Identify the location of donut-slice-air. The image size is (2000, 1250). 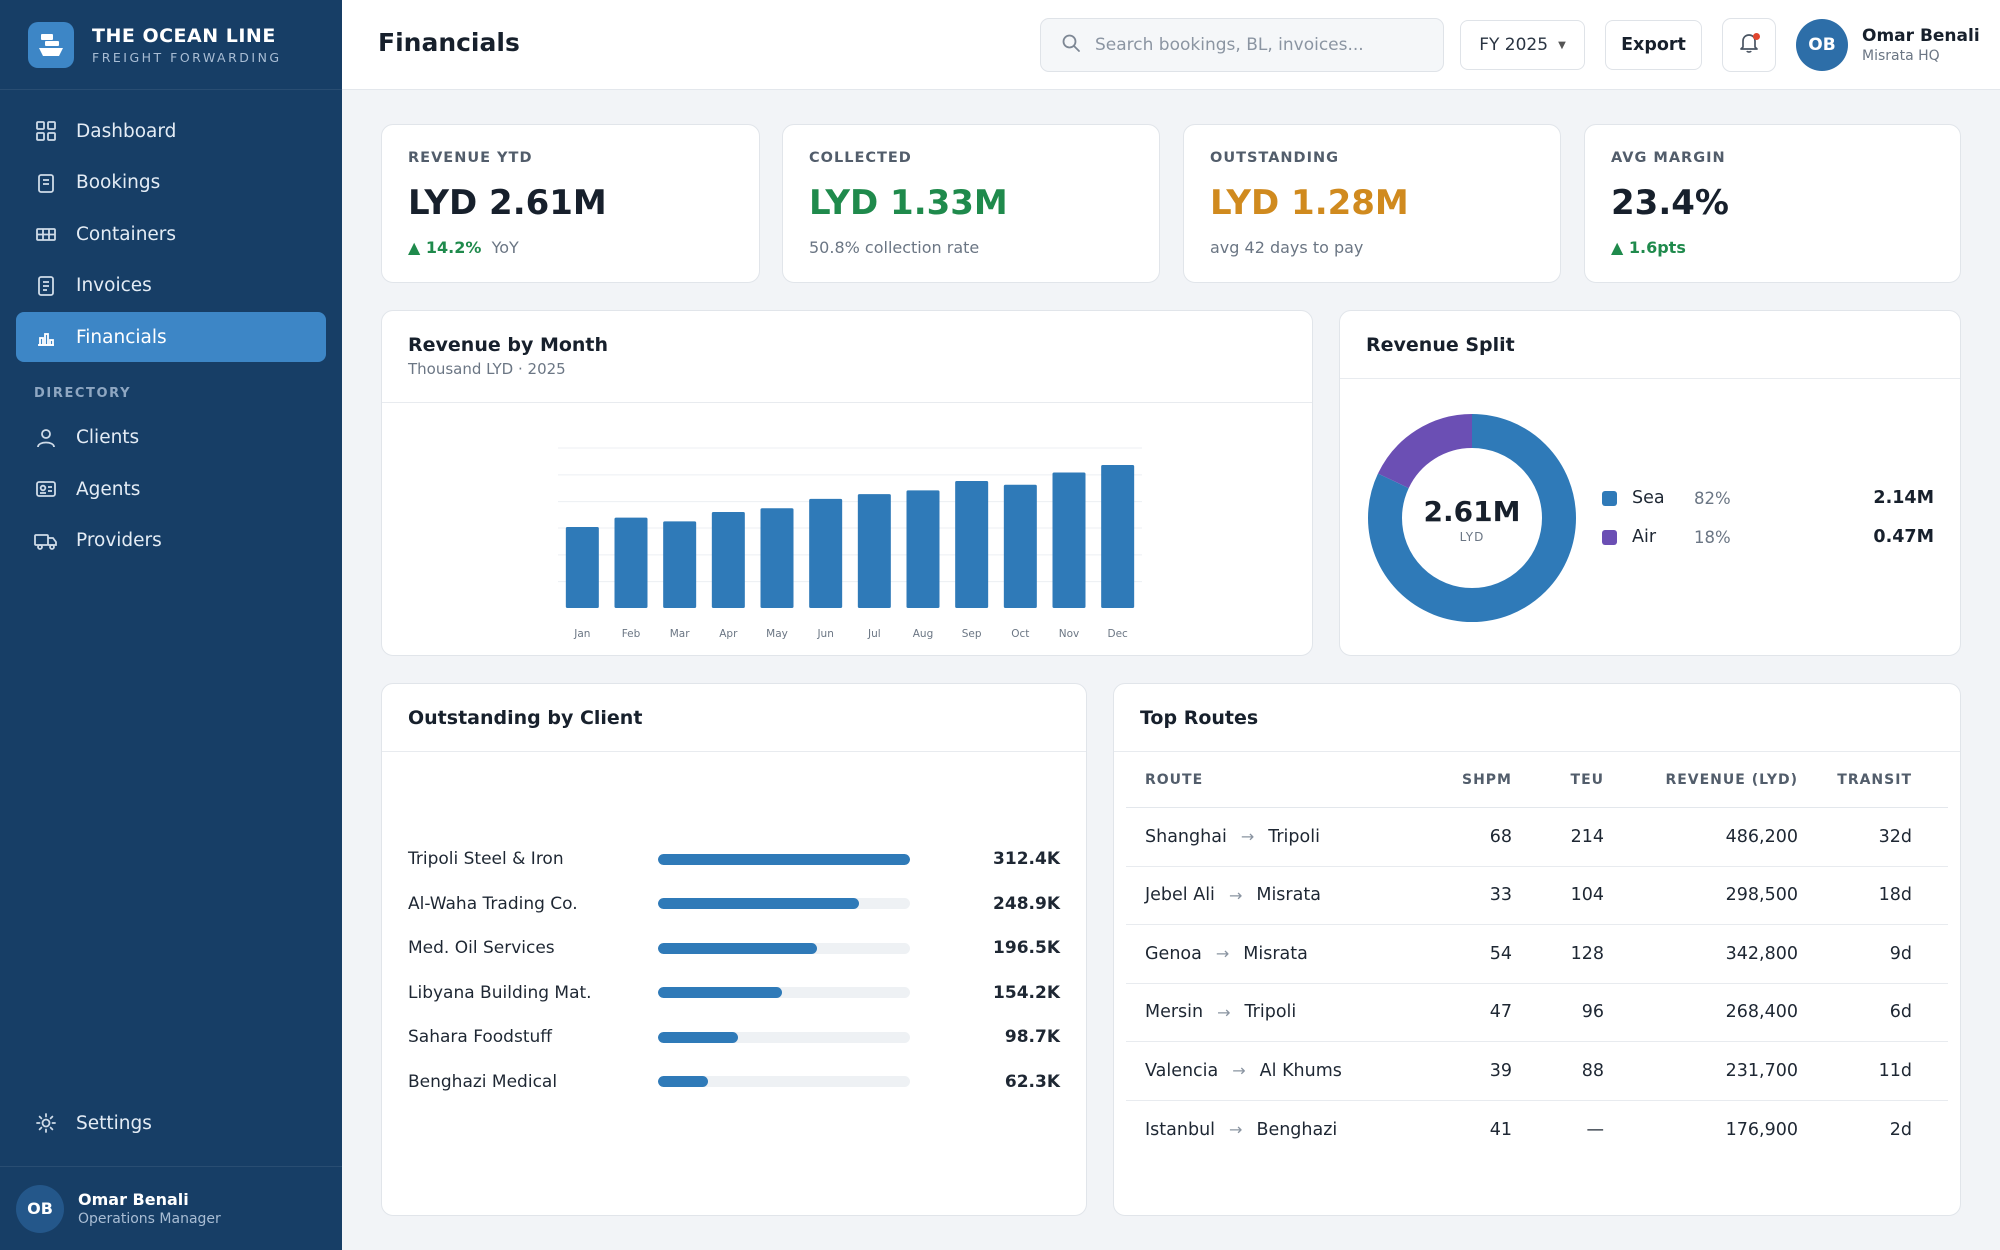
(1472, 518).